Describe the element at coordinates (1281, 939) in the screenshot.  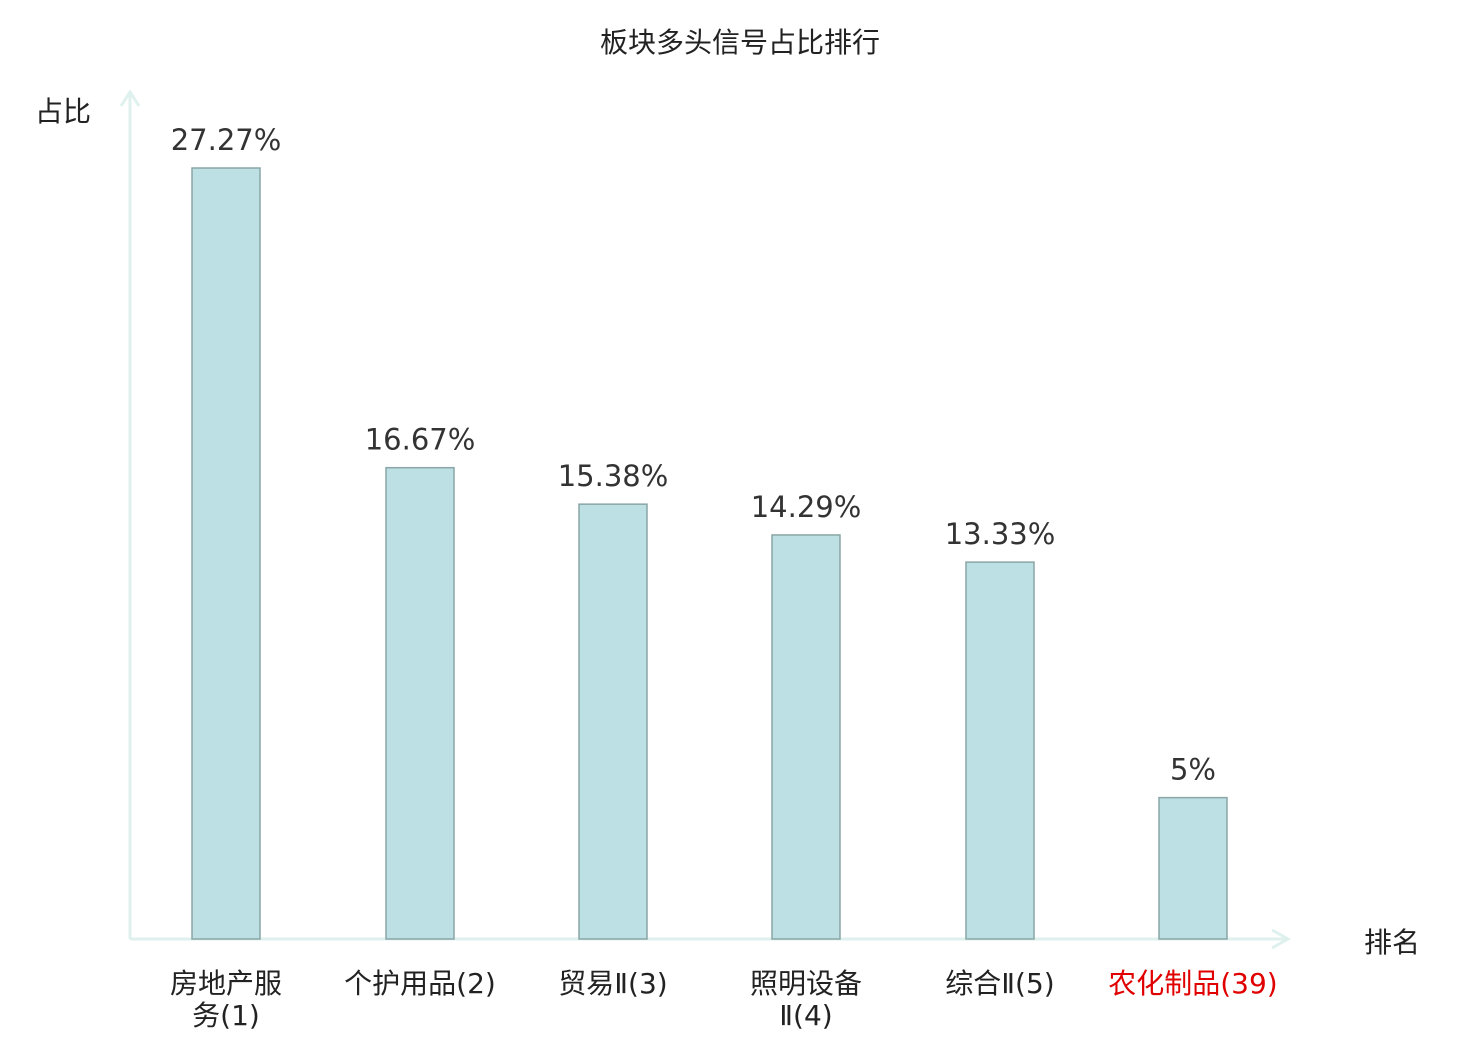
I see `x-axis-arrow-icon` at that location.